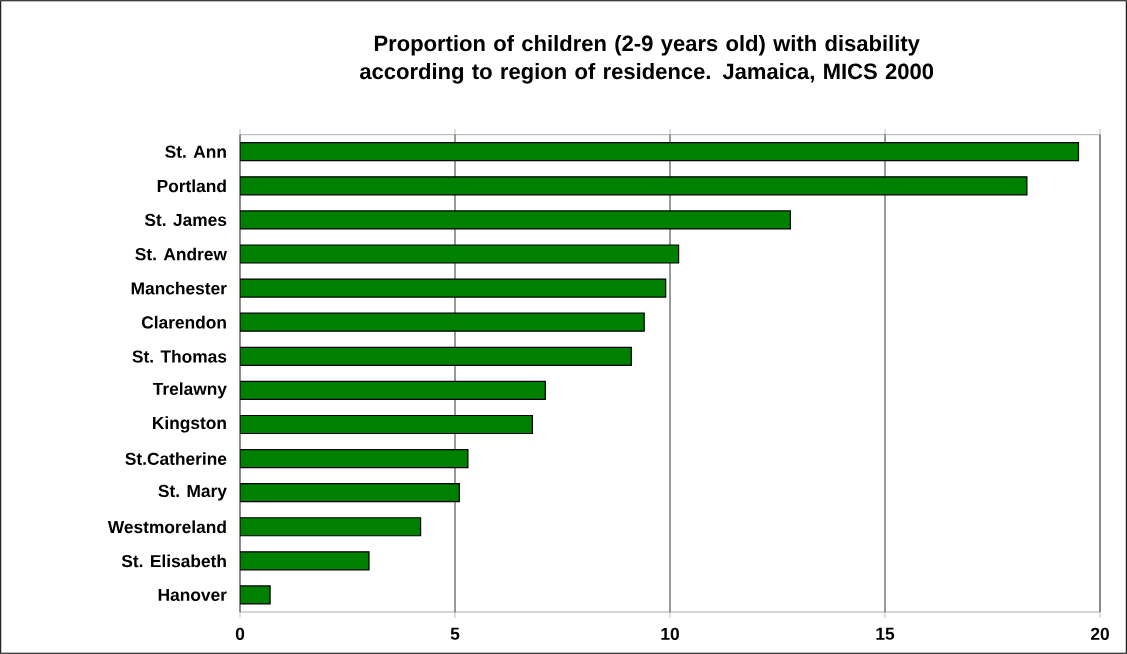  What do you see at coordinates (183, 322) in the screenshot?
I see `y-tick-label: Clarendon` at bounding box center [183, 322].